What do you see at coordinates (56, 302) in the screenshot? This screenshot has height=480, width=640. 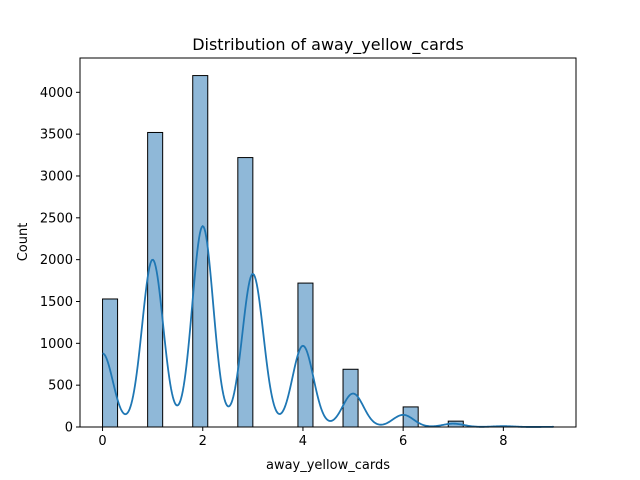 I see `y-tick-label: 1500` at bounding box center [56, 302].